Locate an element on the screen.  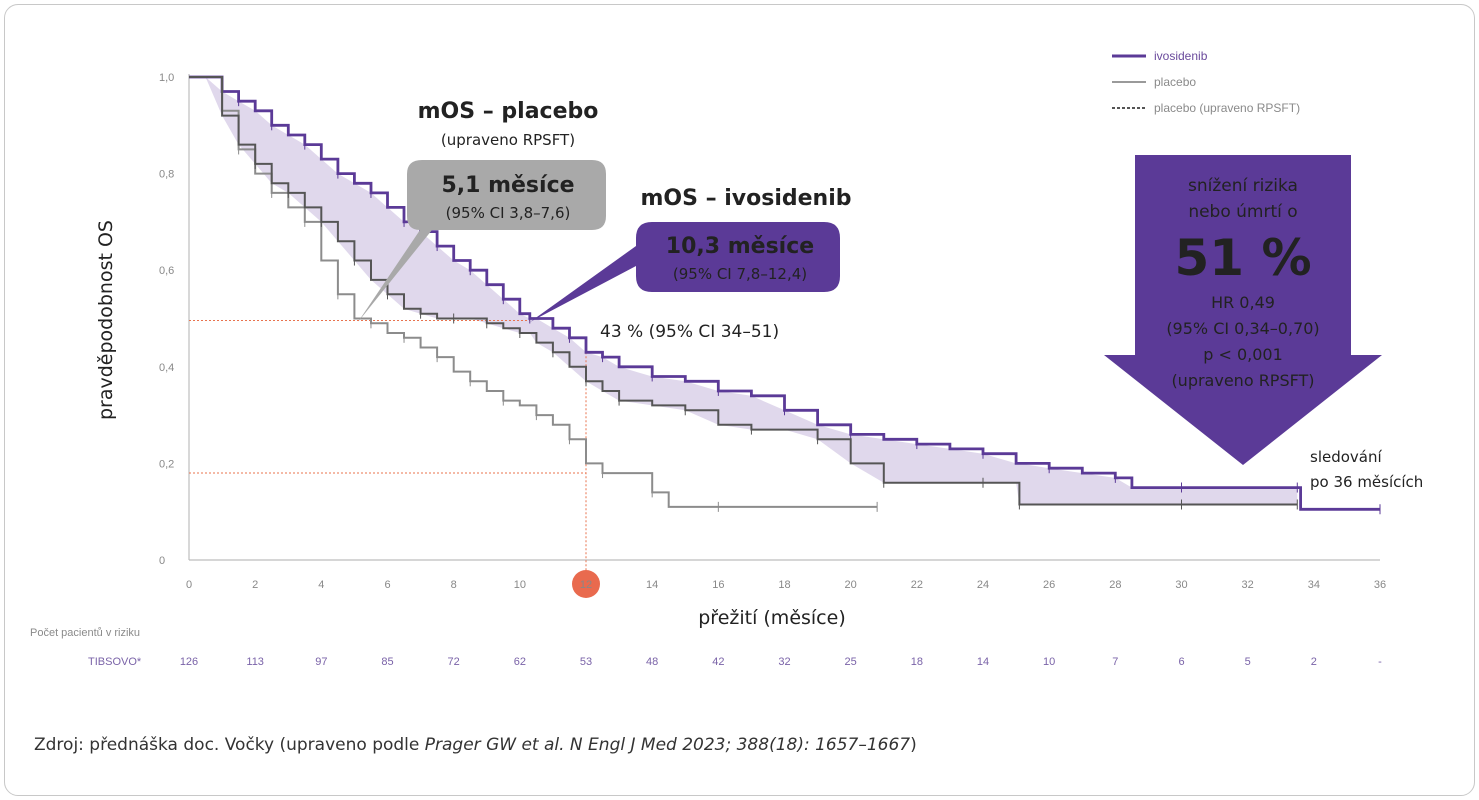
placebo-median-ci: (95% CI 3,8–7,6) is located at coordinates (508, 213).